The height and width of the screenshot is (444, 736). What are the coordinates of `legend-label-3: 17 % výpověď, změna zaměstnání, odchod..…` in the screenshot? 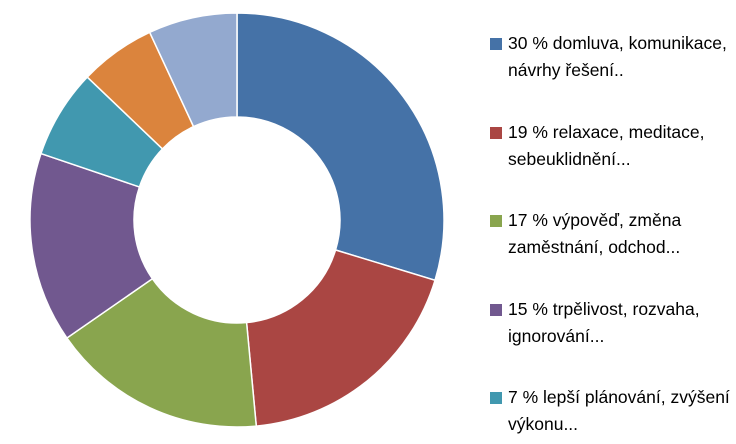 It's located at (595, 233).